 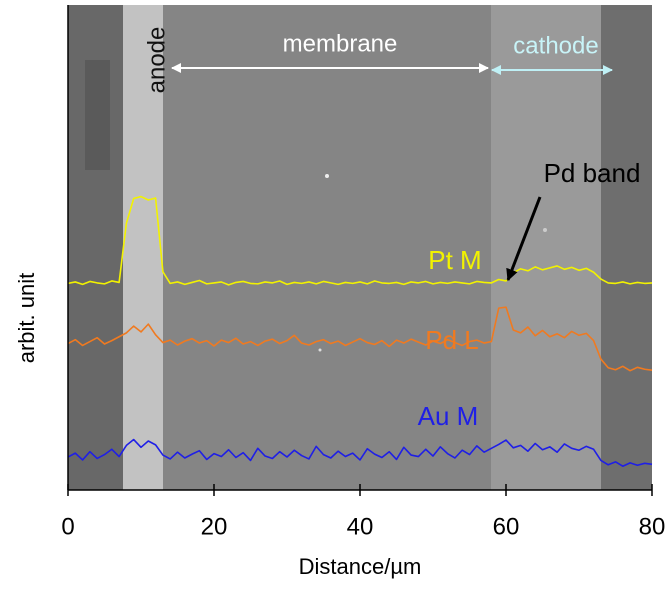 What do you see at coordinates (448, 416) in the screenshot?
I see `series-label: Au M` at bounding box center [448, 416].